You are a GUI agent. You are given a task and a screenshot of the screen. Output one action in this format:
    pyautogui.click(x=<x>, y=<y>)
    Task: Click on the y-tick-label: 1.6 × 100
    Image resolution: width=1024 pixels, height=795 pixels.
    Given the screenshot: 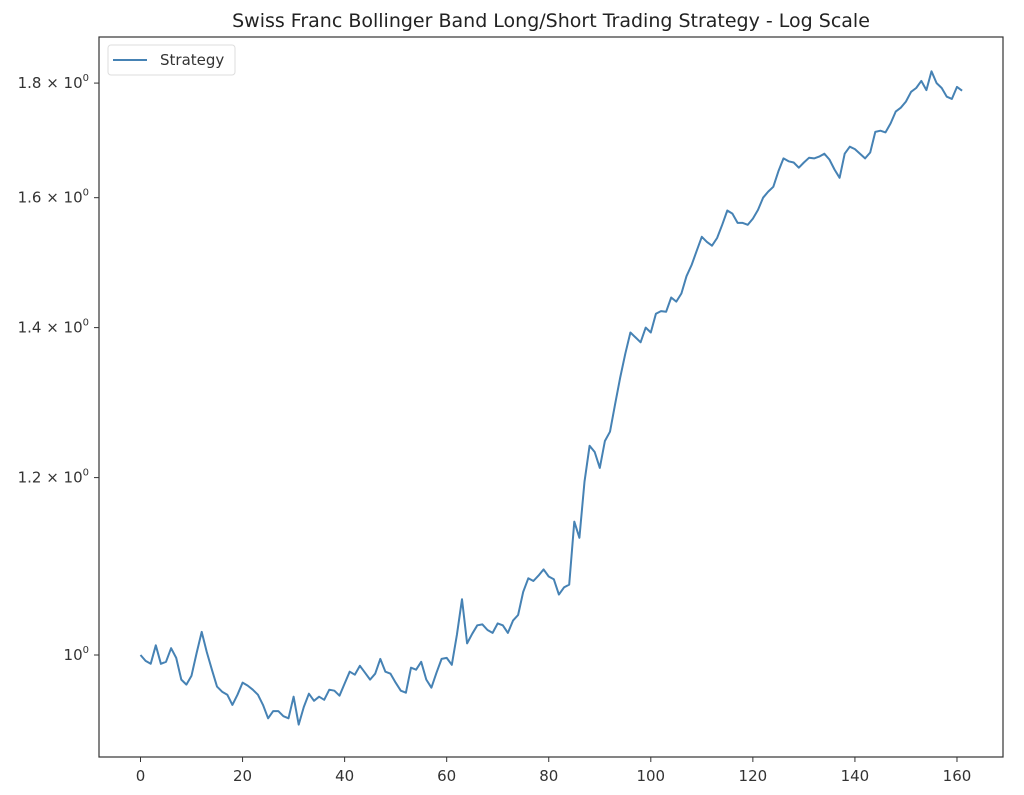 What is the action you would take?
    pyautogui.click(x=53, y=197)
    